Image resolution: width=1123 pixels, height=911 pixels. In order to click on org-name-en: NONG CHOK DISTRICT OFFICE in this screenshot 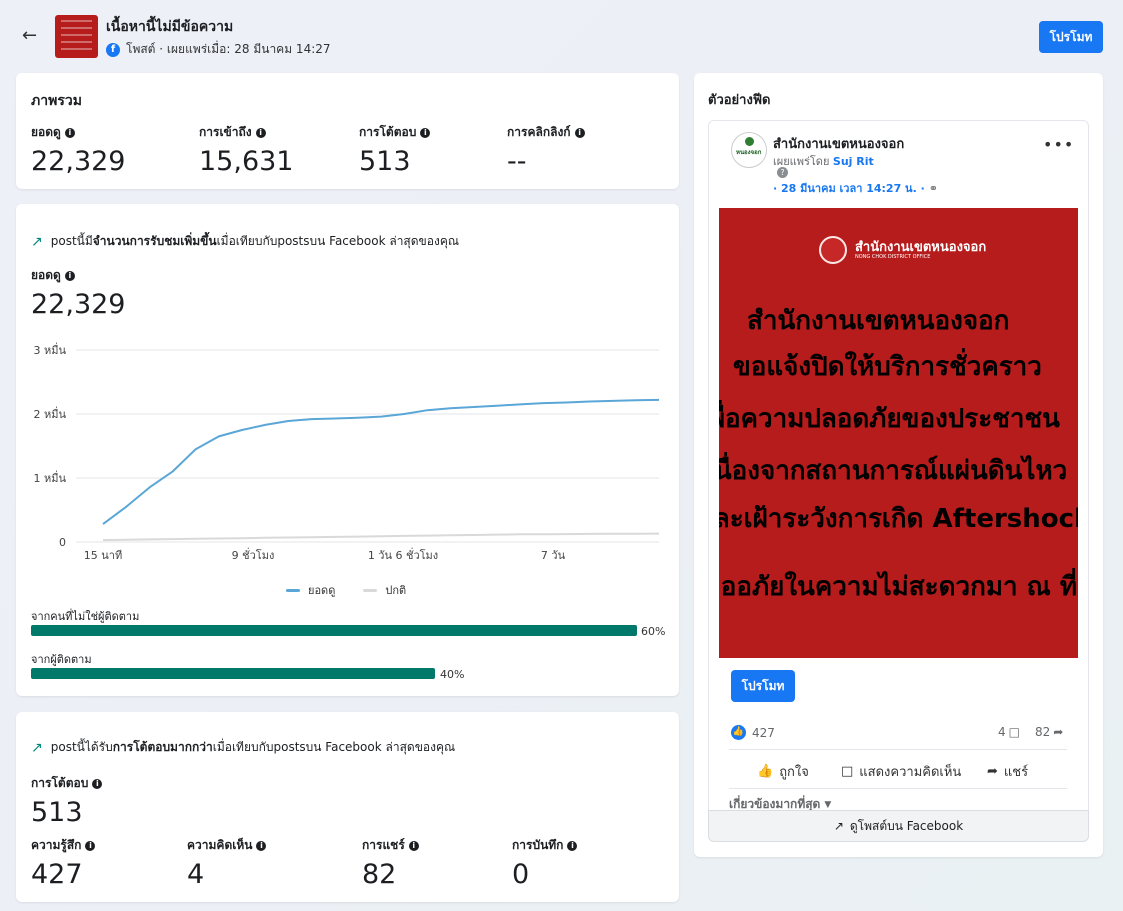, I will do `click(893, 257)`.